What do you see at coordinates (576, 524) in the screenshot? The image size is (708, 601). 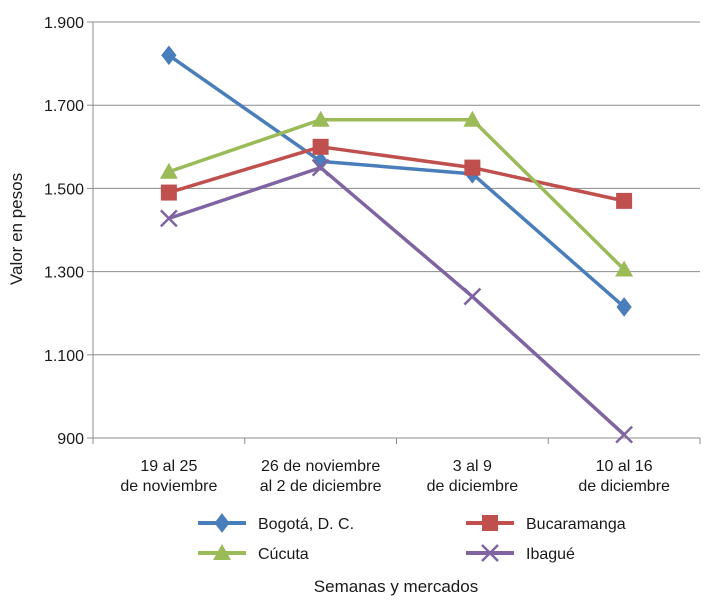 I see `legend-label: Bucaramanga` at bounding box center [576, 524].